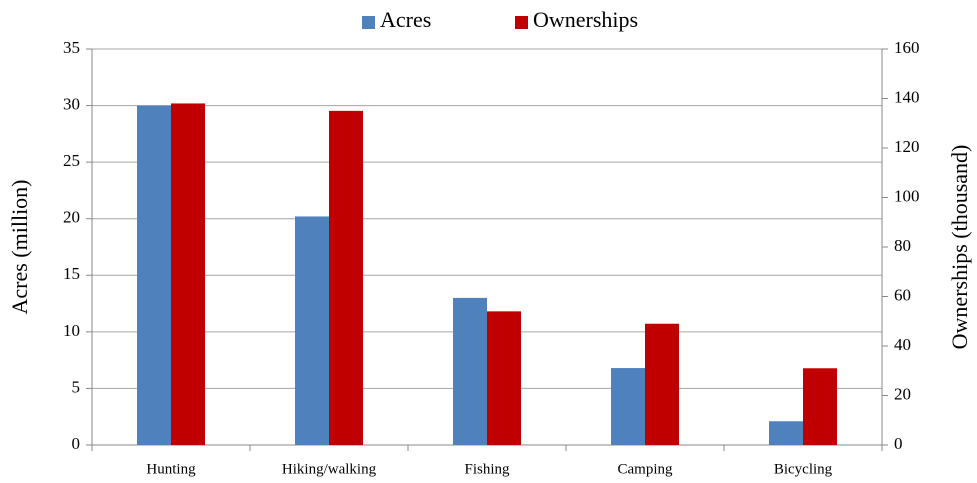  I want to click on y-tick-label: 15, so click(71, 273).